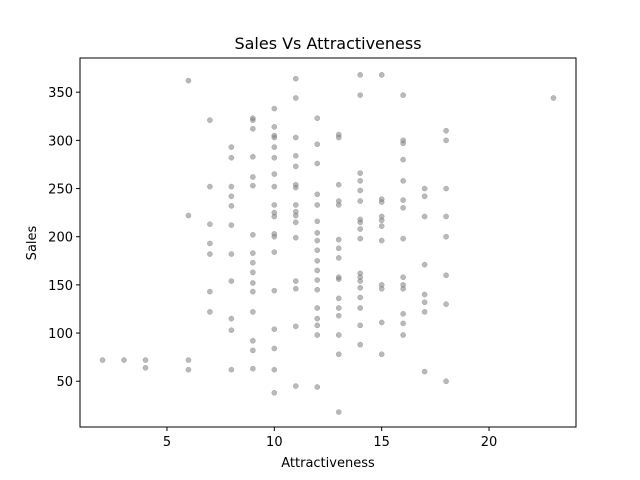 This screenshot has width=640, height=480. What do you see at coordinates (60, 334) in the screenshot?
I see `y-tick-label: 100` at bounding box center [60, 334].